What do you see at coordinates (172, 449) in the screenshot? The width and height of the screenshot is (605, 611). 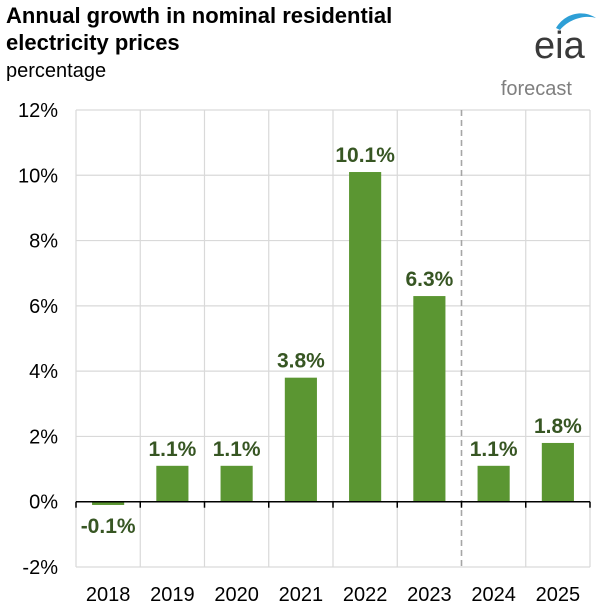 I see `data-label-2019: 1.1%` at bounding box center [172, 449].